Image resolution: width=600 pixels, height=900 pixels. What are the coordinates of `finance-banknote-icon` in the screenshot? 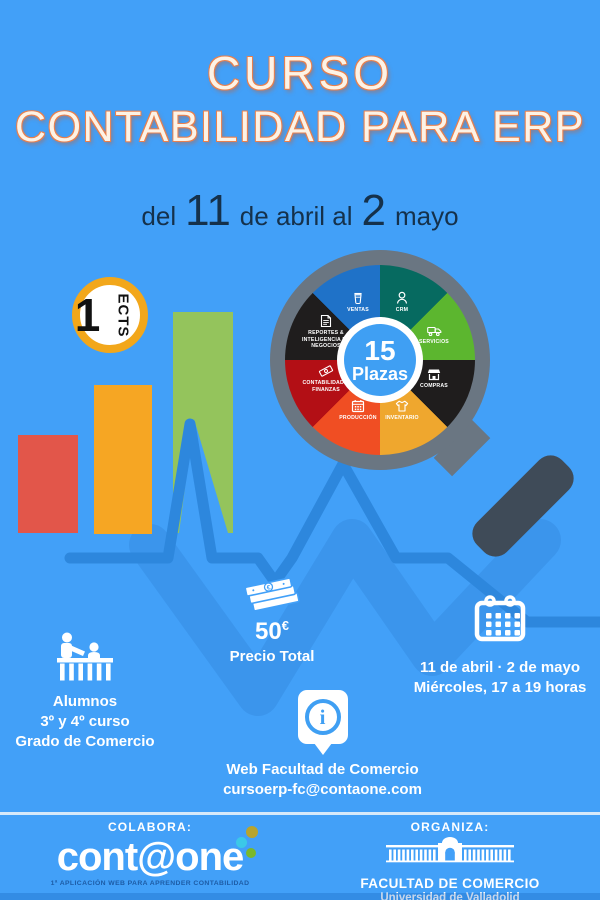 It's located at (326, 371).